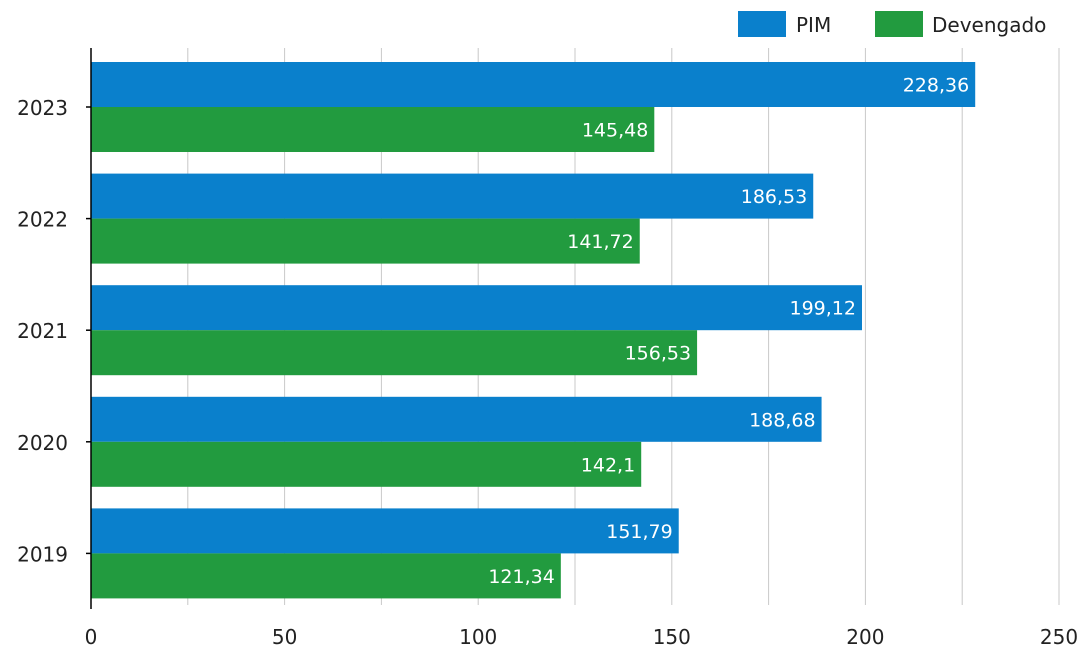  What do you see at coordinates (478, 637) in the screenshot?
I see `x-tick-label: 100` at bounding box center [478, 637].